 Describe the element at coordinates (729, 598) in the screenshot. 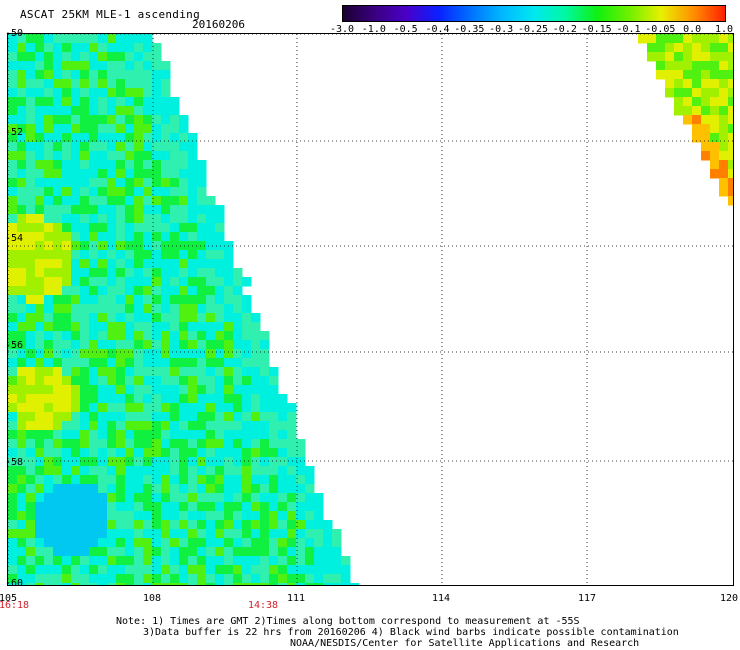

I see `lon-label: 120` at that location.